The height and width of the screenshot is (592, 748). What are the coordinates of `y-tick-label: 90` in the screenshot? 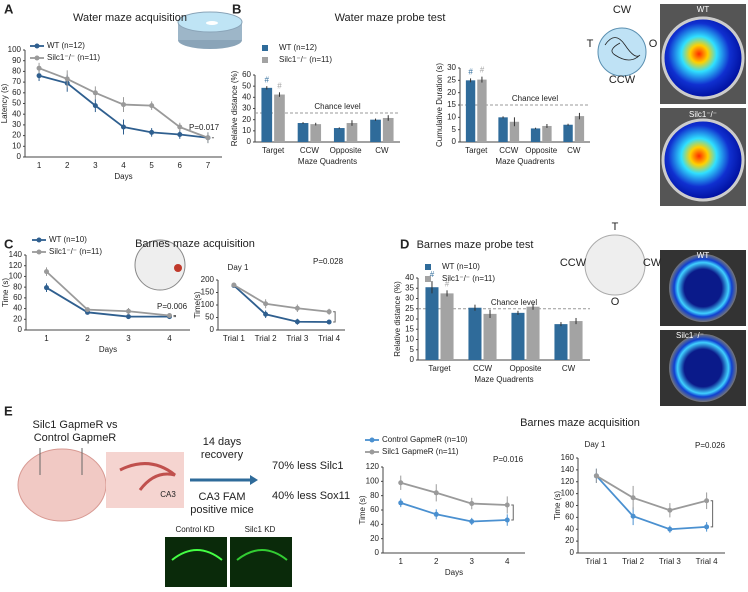 It's located at (16, 60).